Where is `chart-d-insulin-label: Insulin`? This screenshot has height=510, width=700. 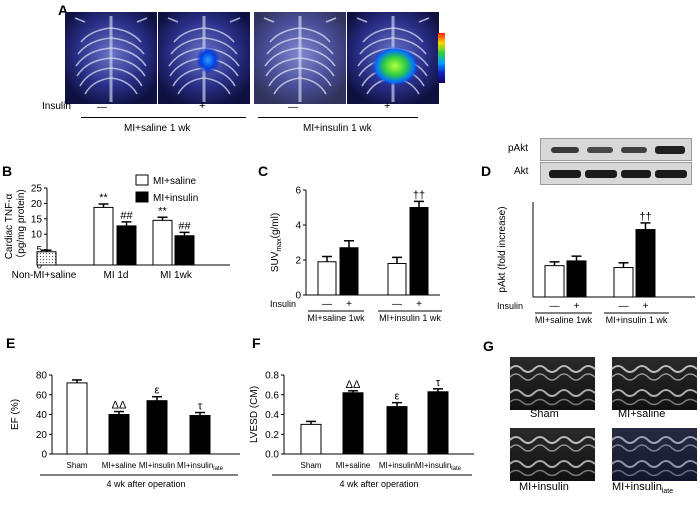
chart-d-insulin-label: Insulin is located at coordinates (510, 306).